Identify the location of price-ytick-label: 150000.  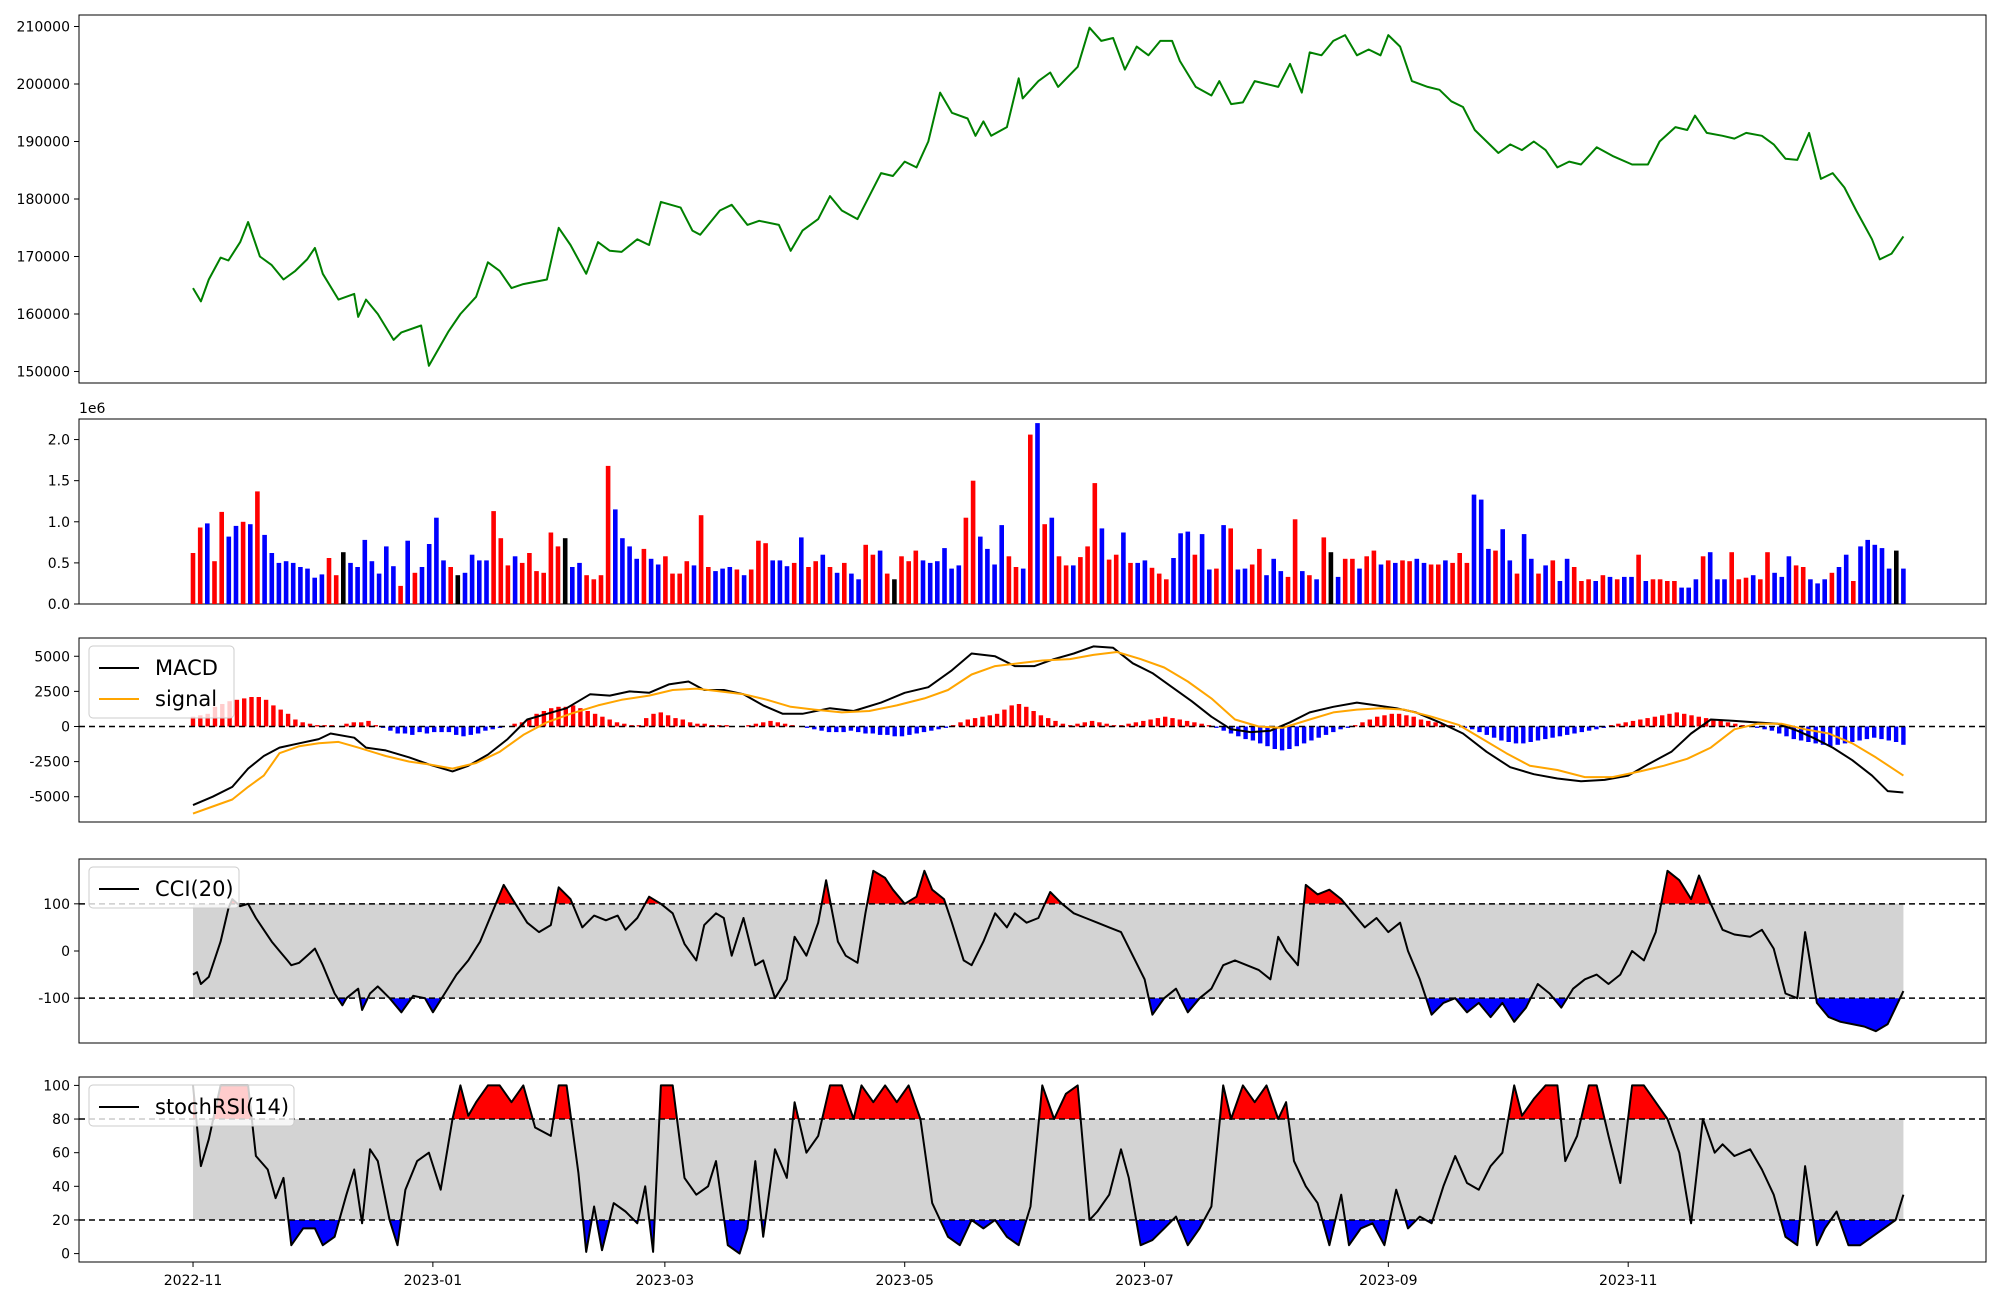
(43, 373).